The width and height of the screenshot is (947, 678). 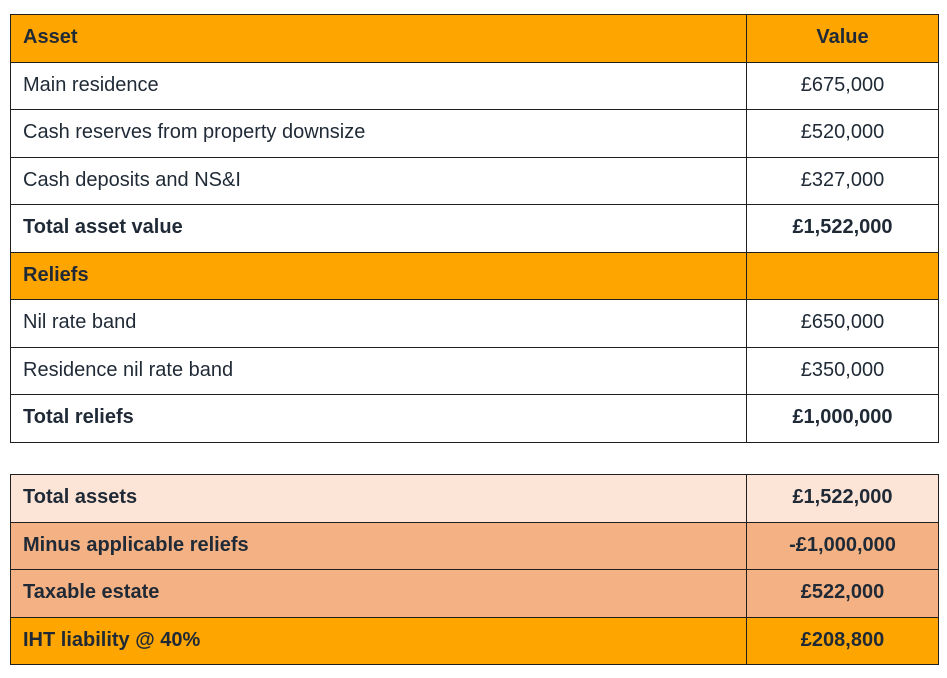 What do you see at coordinates (842, 418) in the screenshot?
I see `row-value: £1,000,000` at bounding box center [842, 418].